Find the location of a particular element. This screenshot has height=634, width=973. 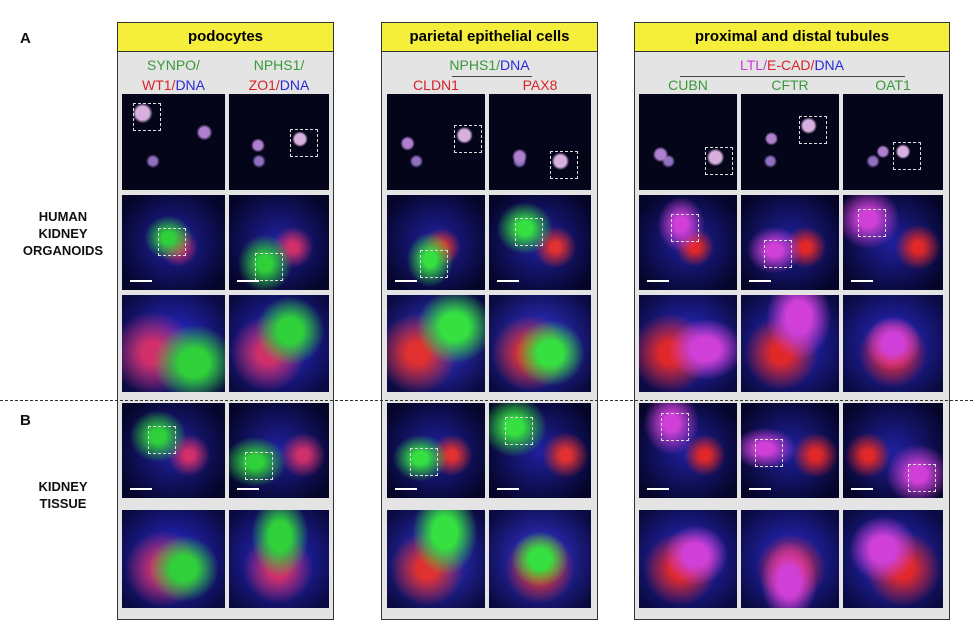

row-label-line: ORGANOIDS is located at coordinates (63, 250).